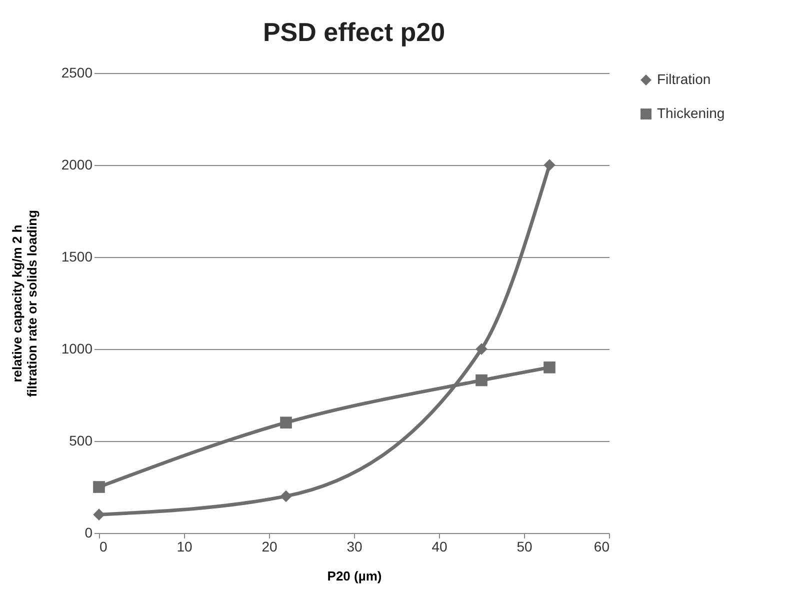 This screenshot has height=607, width=790. What do you see at coordinates (524, 546) in the screenshot?
I see `x-tick-label: 50` at bounding box center [524, 546].